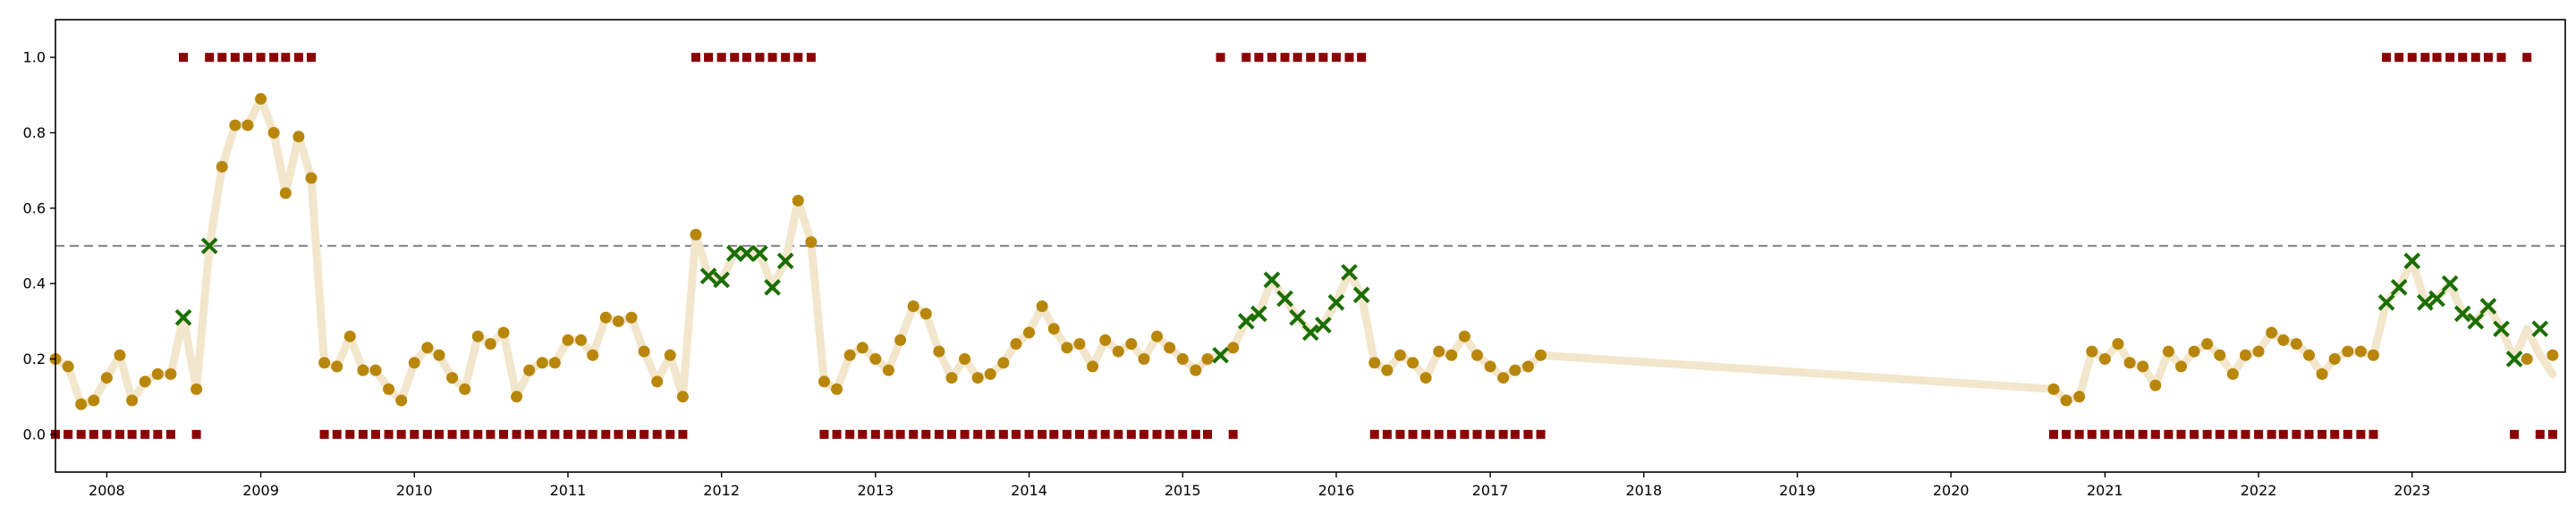 This screenshot has width=2576, height=515. Describe the element at coordinates (34, 207) in the screenshot. I see `y-tick-label: 0.6` at that location.